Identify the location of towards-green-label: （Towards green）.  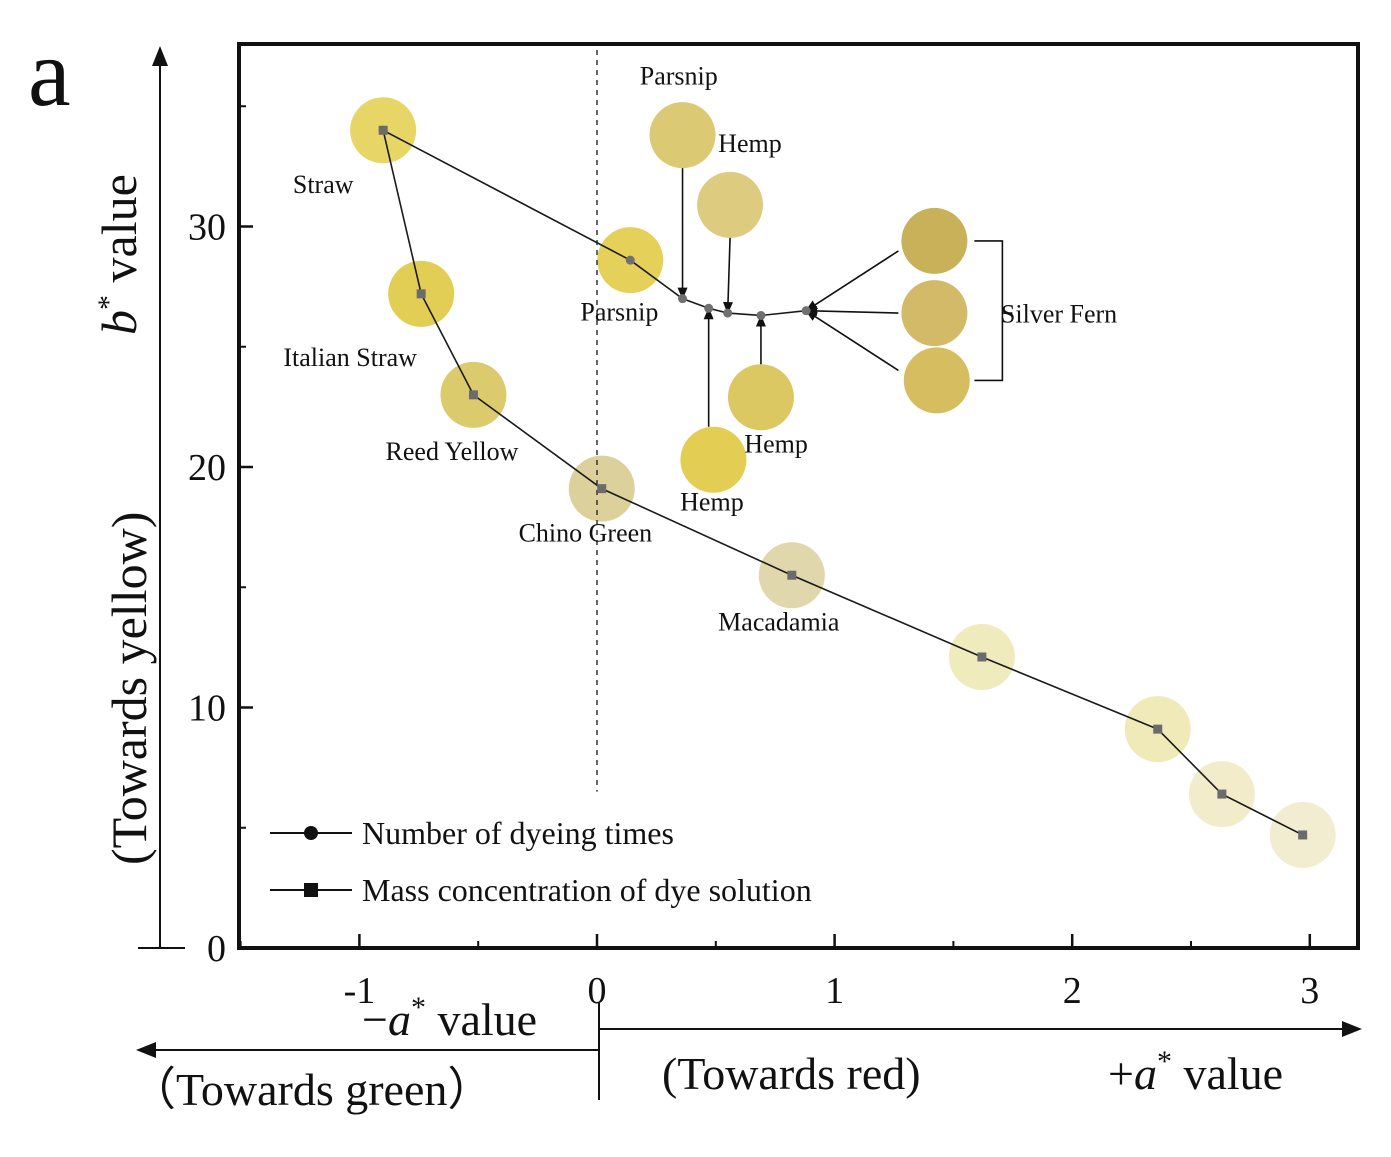
(311, 1089).